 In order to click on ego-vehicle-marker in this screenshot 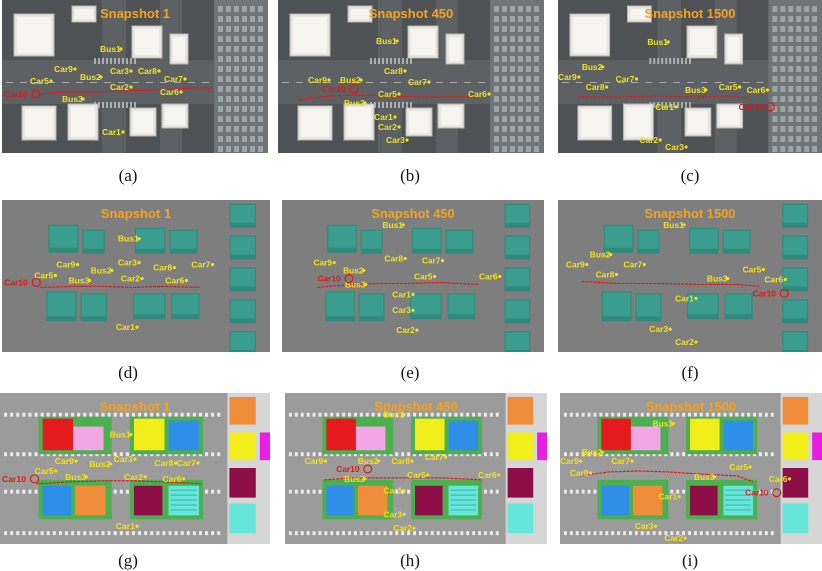, I will do `click(777, 493)`.